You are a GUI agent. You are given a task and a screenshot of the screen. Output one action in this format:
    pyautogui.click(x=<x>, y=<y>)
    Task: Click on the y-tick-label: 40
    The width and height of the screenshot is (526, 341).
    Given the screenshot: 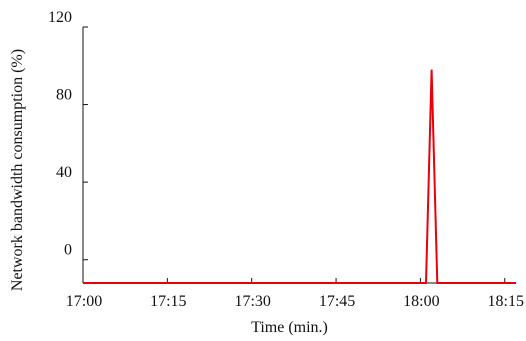 What is the action you would take?
    pyautogui.click(x=64, y=172)
    